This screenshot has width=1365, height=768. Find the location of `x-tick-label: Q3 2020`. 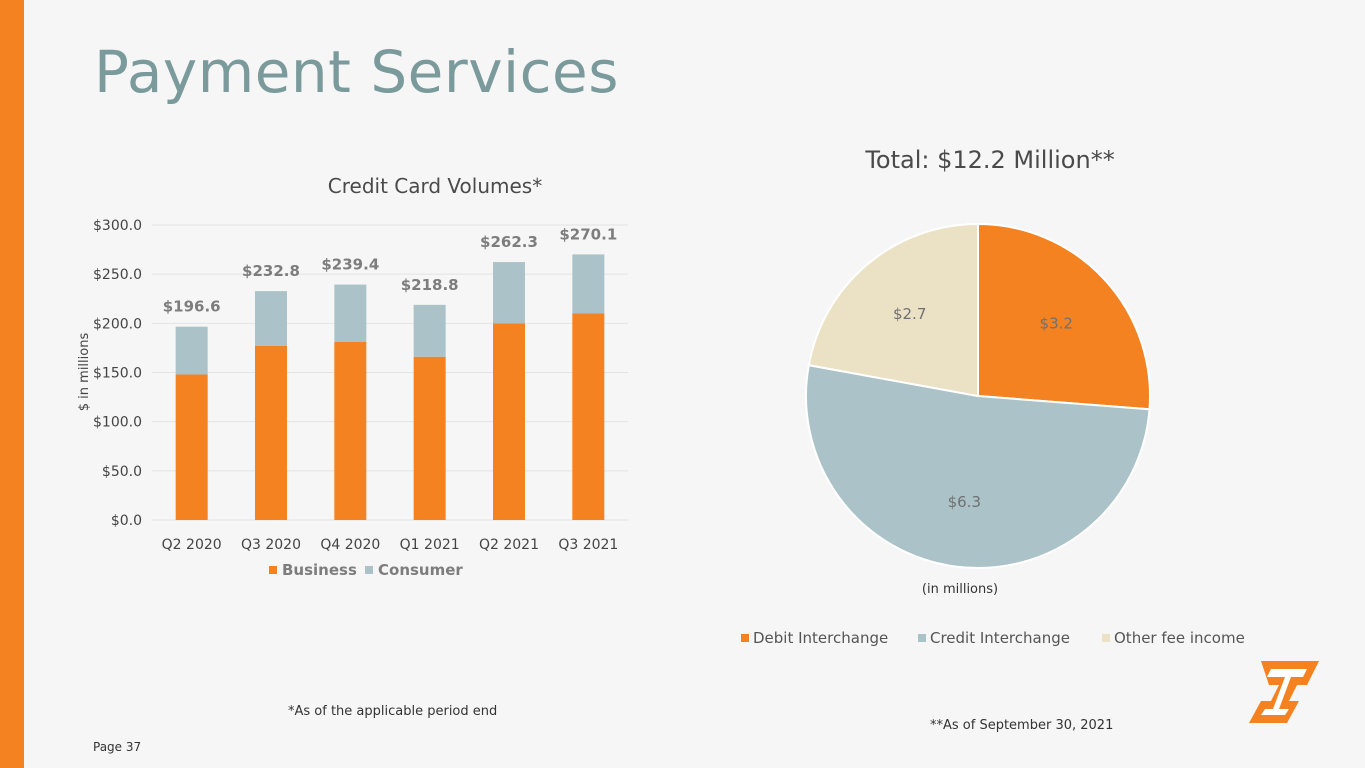

x-tick-label: Q3 2020 is located at coordinates (271, 545).